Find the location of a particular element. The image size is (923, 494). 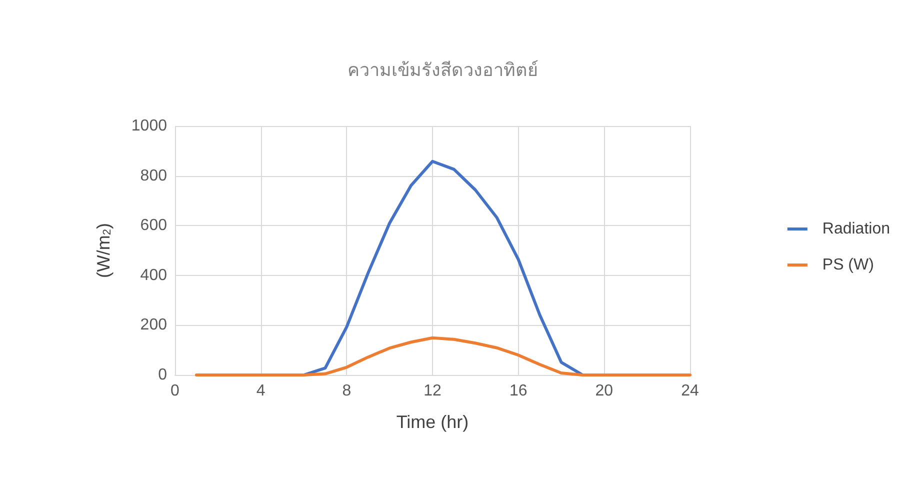

x-tick-label: 4 is located at coordinates (261, 391).